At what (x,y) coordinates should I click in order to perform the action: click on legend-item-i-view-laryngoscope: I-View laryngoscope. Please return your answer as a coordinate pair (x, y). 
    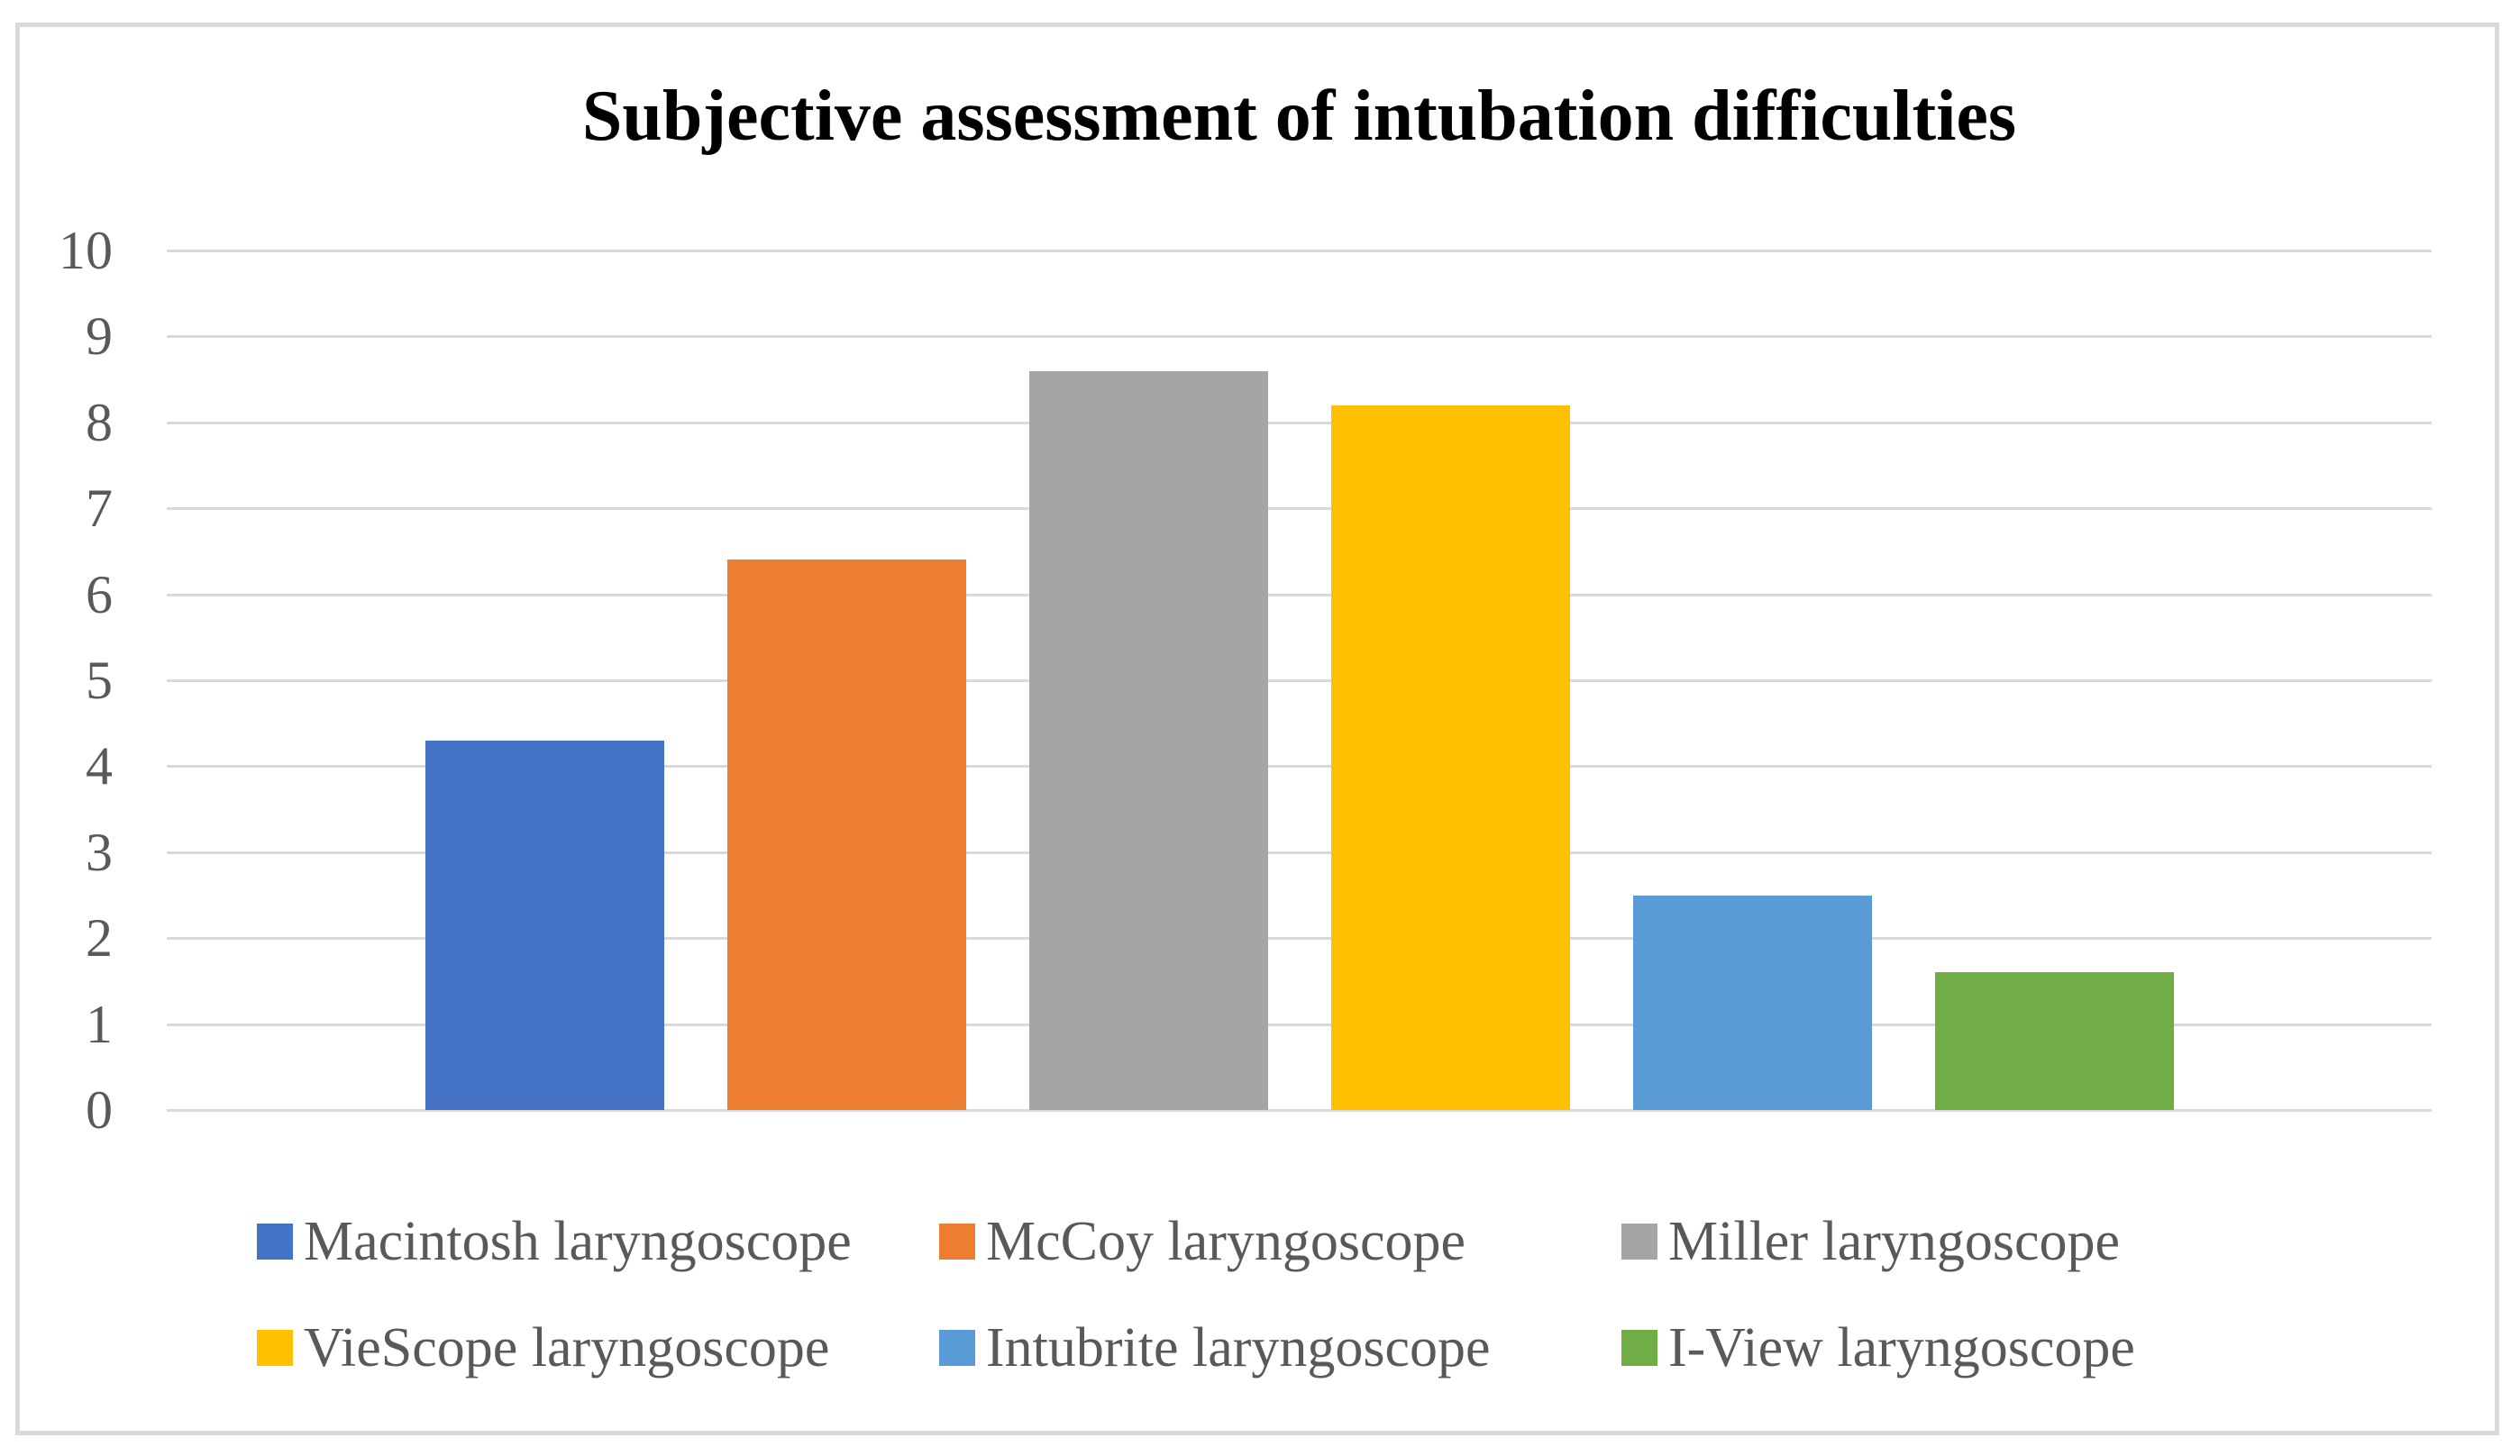
    Looking at the image, I should click on (1878, 1348).